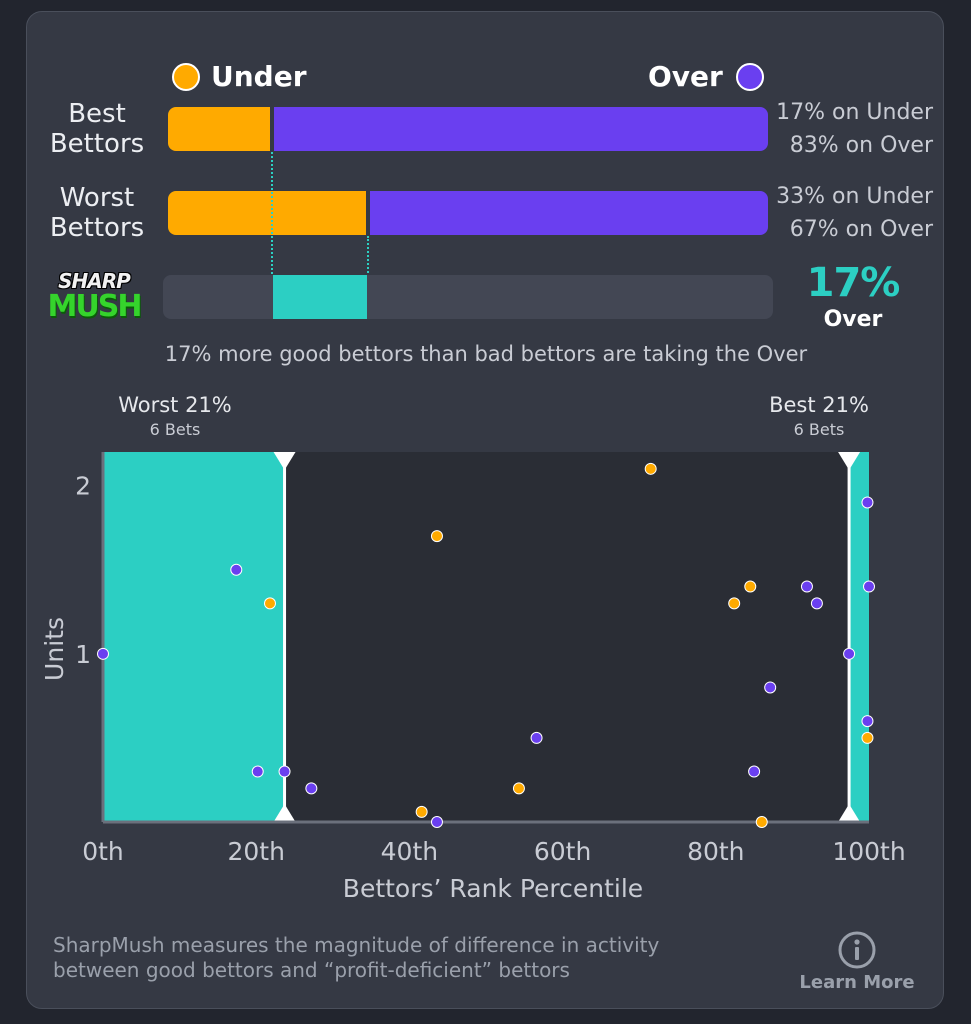  Describe the element at coordinates (175, 405) in the screenshot. I see `worst-region-label: Worst 21%` at that location.